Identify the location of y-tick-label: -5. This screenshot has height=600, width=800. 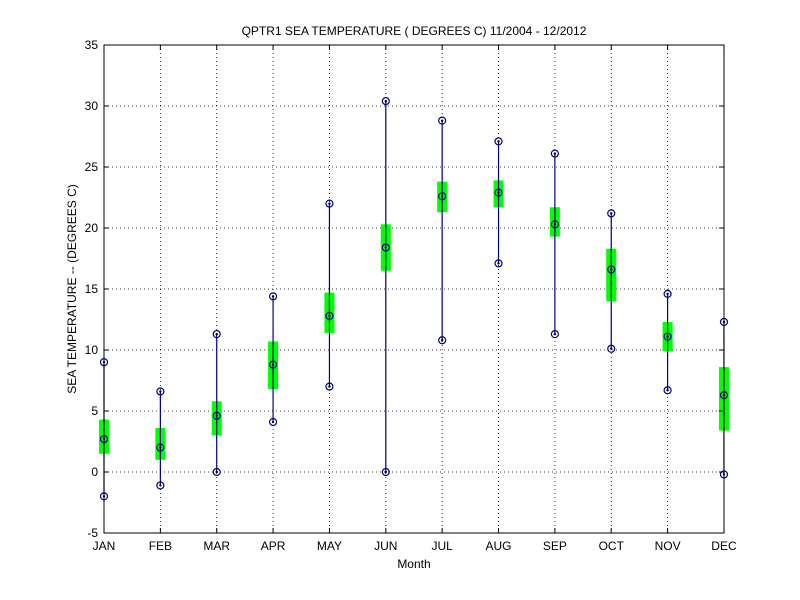
(92, 533).